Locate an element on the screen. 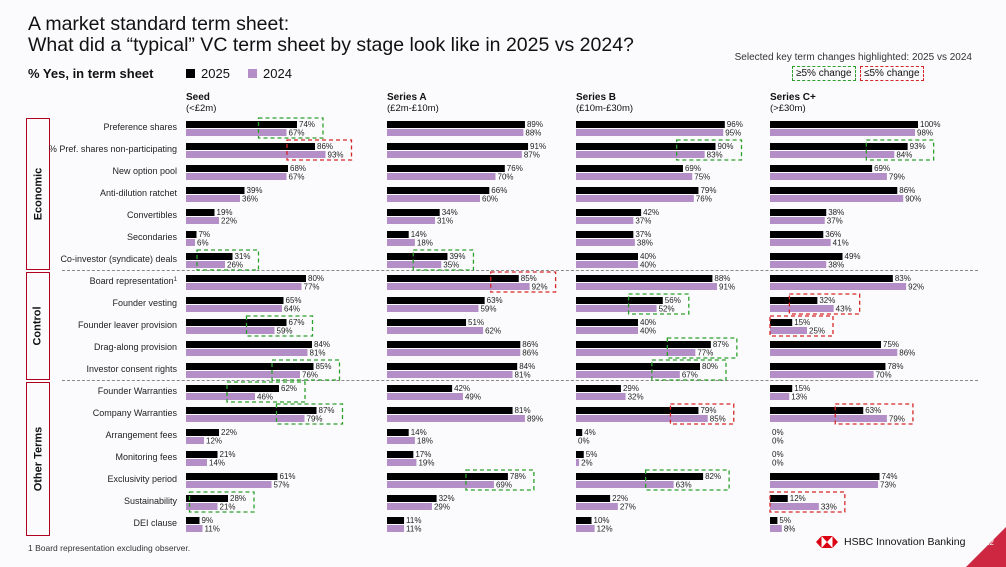 The image size is (1006, 567). value-label-2024: 29% is located at coordinates (442, 507).